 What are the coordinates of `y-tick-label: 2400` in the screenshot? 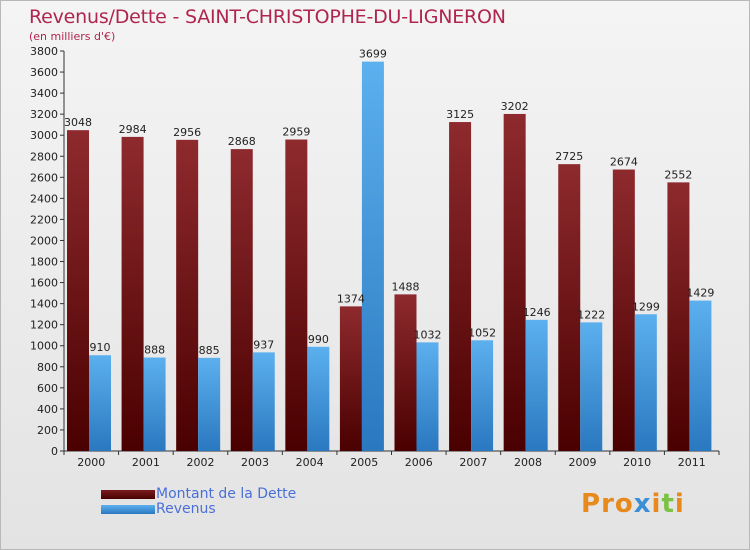 It's located at (44, 198).